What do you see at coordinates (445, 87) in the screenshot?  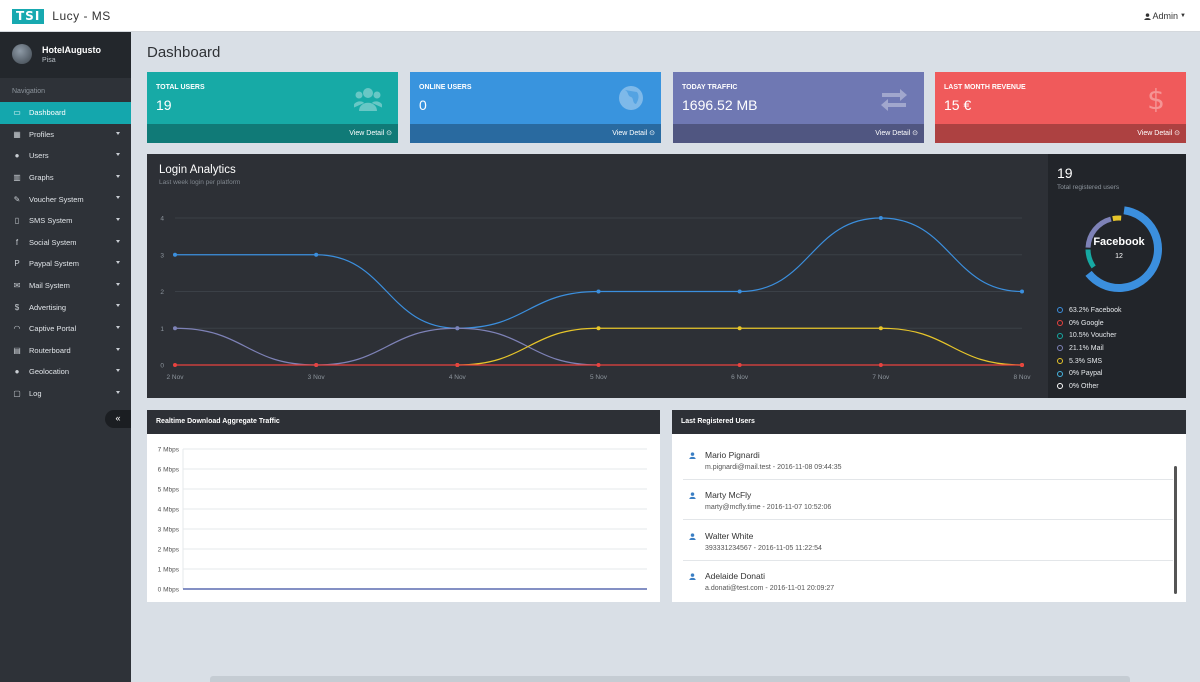 I see `stat-label: ONLINE USERS` at bounding box center [445, 87].